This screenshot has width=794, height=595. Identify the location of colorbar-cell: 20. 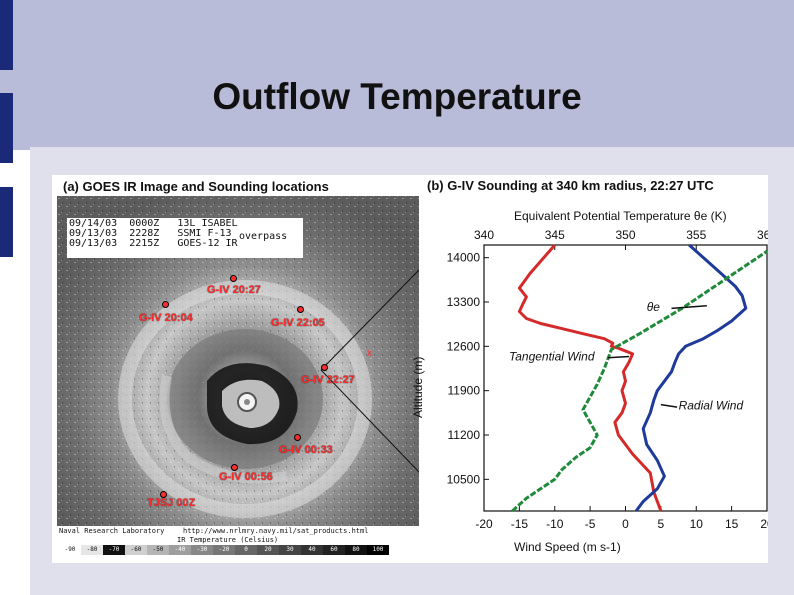
(268, 550).